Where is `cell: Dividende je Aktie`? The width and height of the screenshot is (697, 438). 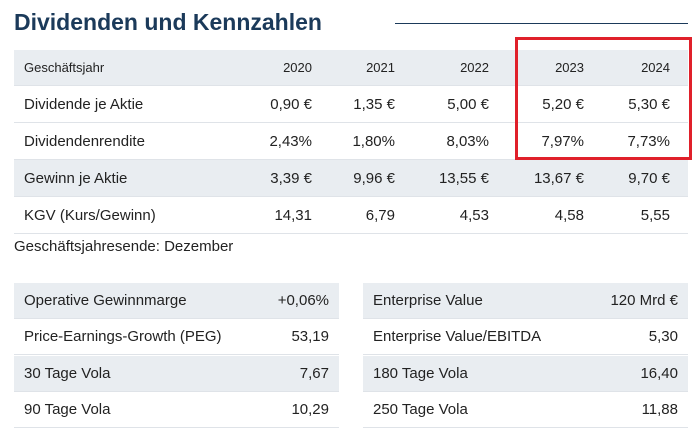 cell: Dividende je Aktie is located at coordinates (84, 104).